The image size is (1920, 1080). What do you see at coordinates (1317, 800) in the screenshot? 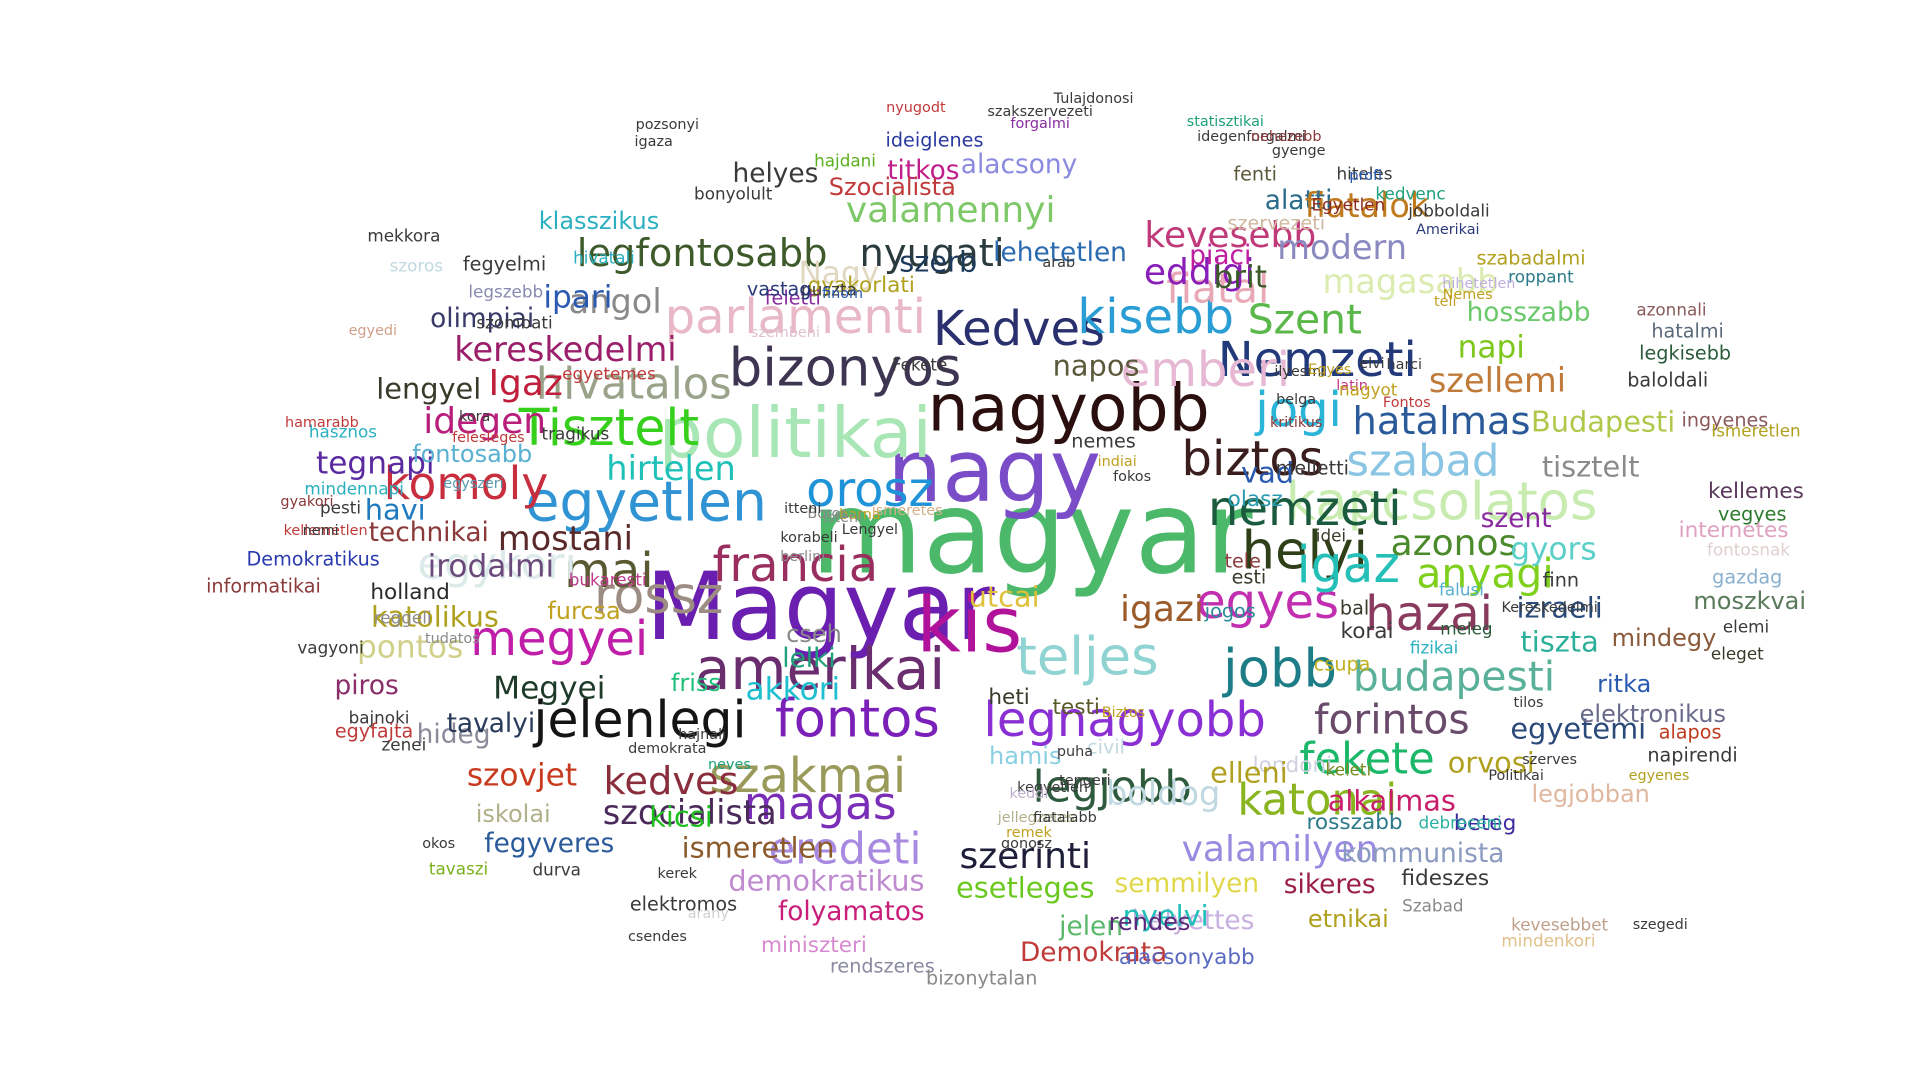
I see `cloud-word: katonai` at bounding box center [1317, 800].